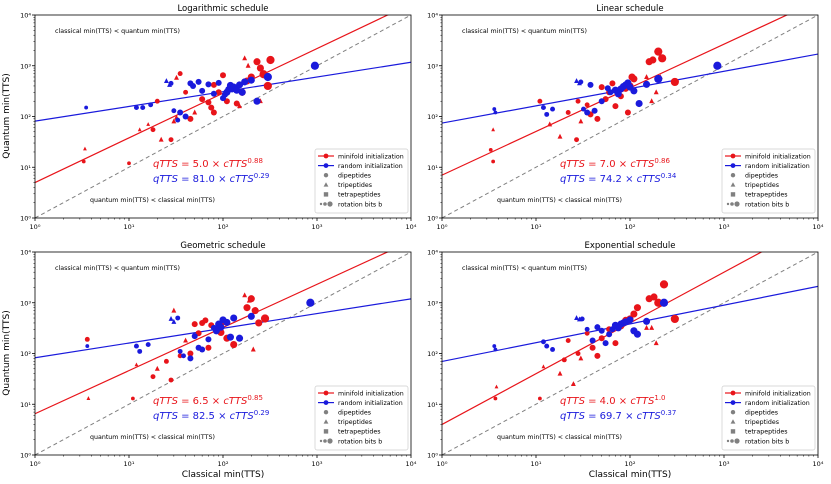  What do you see at coordinates (25, 354) in the screenshot?
I see `y-tick-label: 10²` at bounding box center [25, 354].